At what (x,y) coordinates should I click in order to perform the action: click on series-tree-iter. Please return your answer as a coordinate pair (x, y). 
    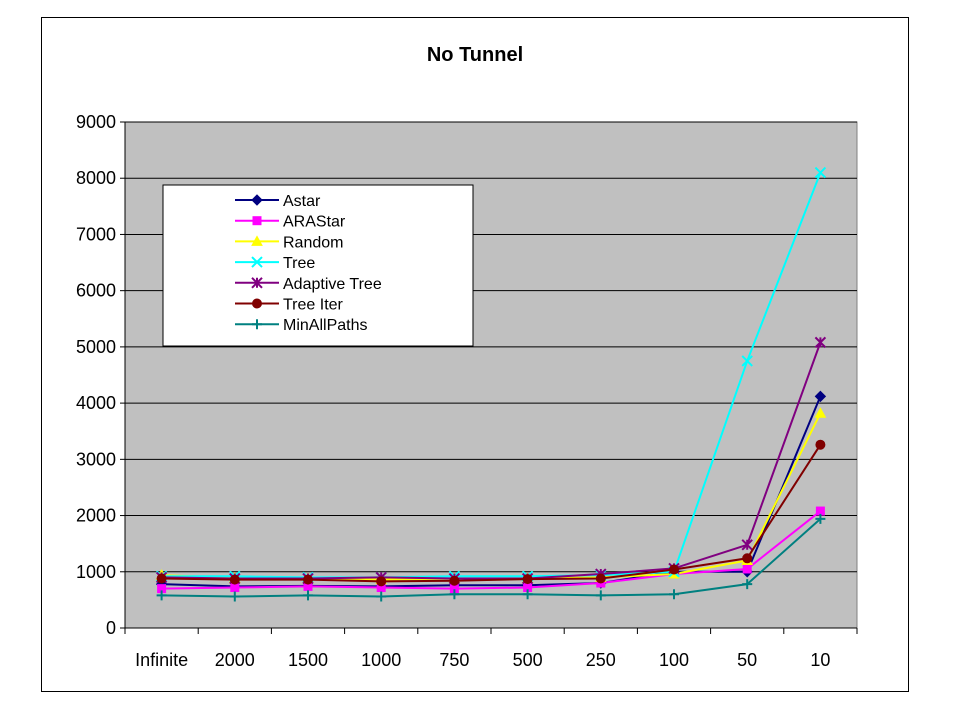
    Looking at the image, I should click on (491, 513).